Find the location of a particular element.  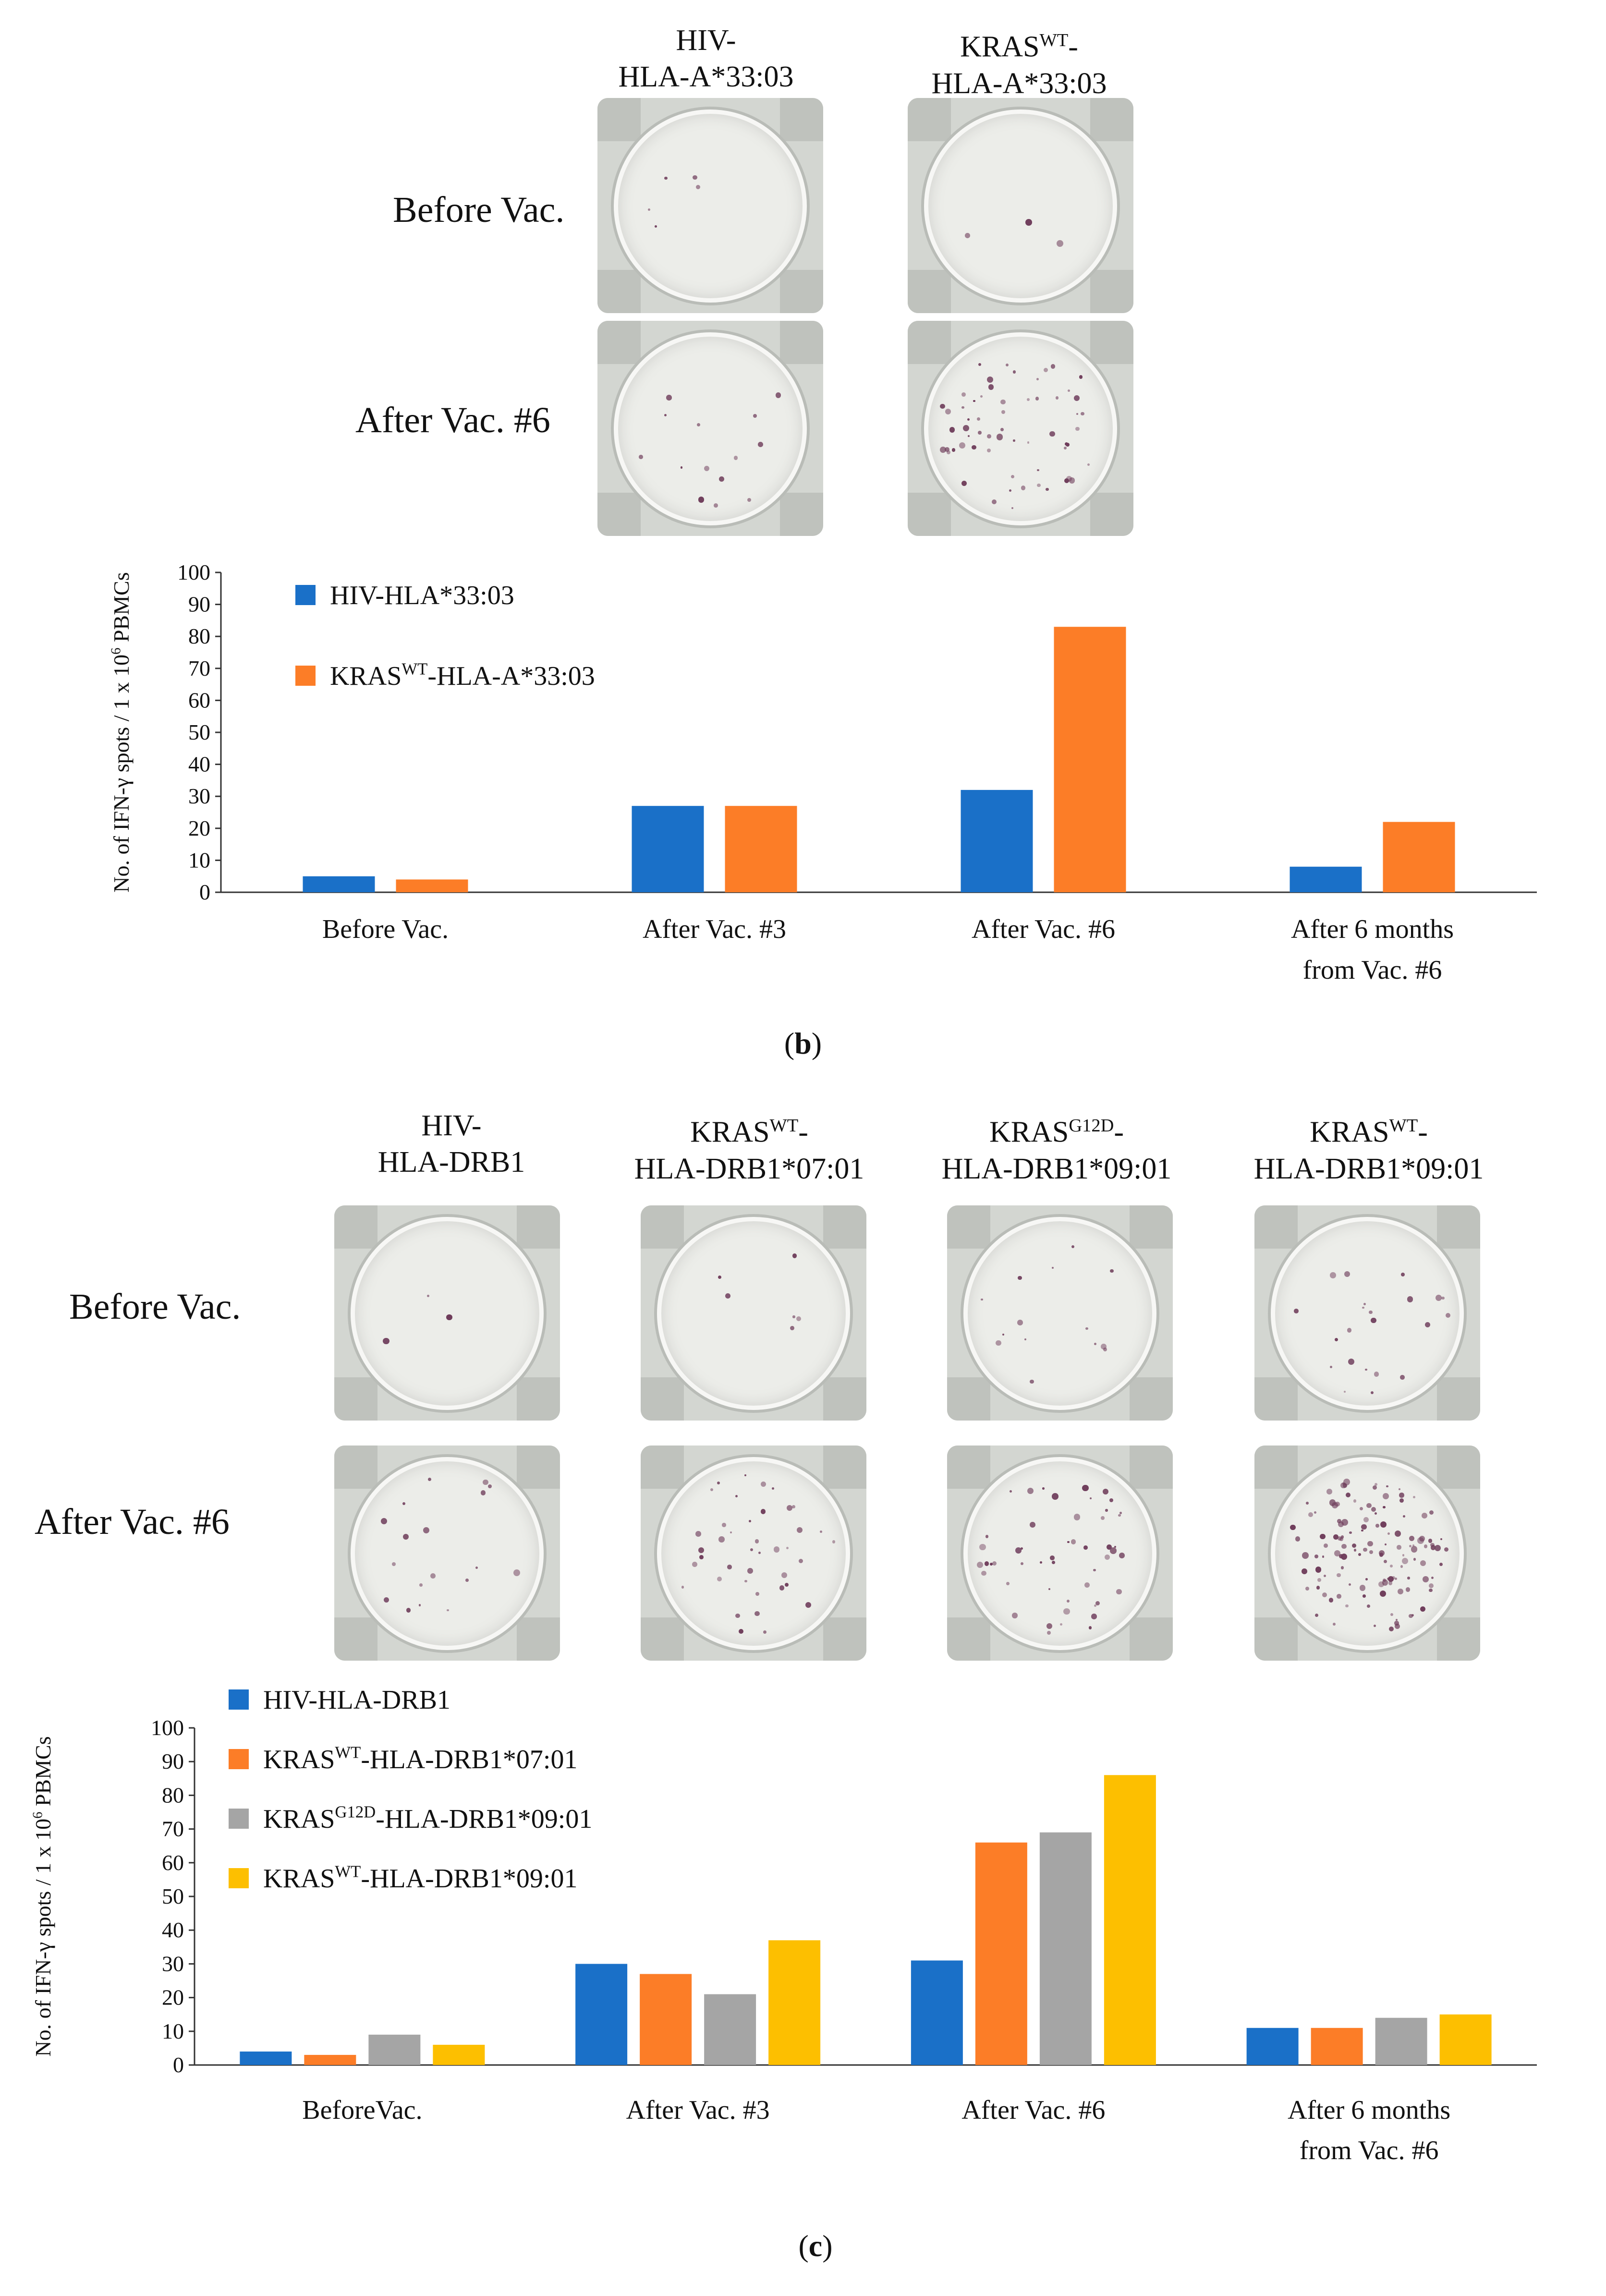

x-category-label: After Vac. #6 is located at coordinates (1043, 929).